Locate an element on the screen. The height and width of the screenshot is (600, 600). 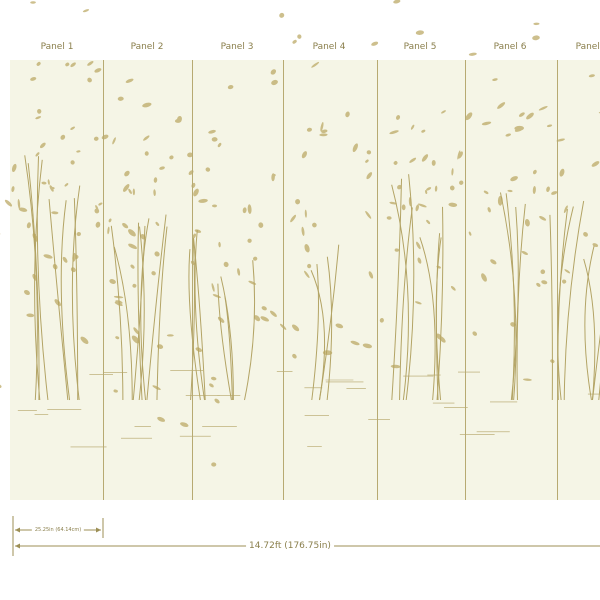
panel-label: Panel 5 is located at coordinates (420, 47).